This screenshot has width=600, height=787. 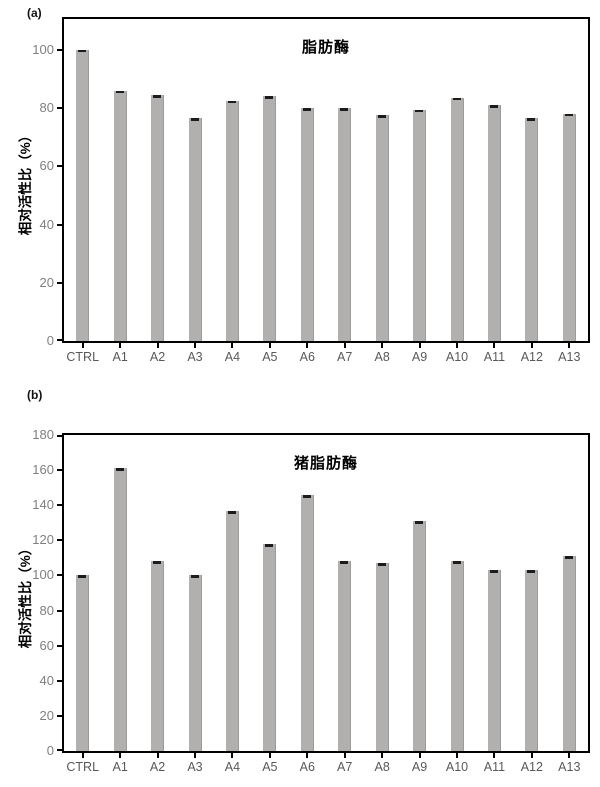 What do you see at coordinates (120, 767) in the screenshot?
I see `x-axis-label-A1: A1` at bounding box center [120, 767].